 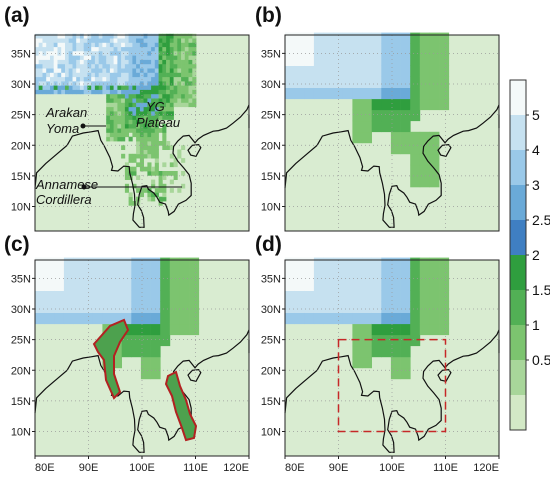 I want to click on lat-tick-label: 25N, so click(x=271, y=341).